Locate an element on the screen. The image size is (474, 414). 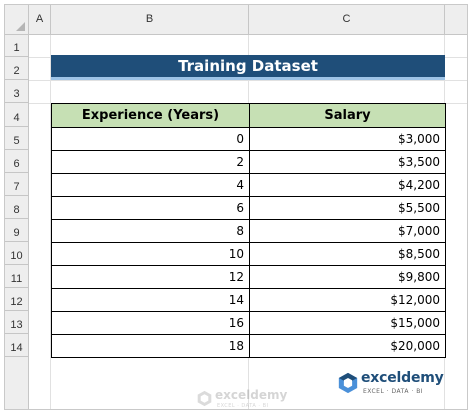
experience-cell: 6 is located at coordinates (150, 208).